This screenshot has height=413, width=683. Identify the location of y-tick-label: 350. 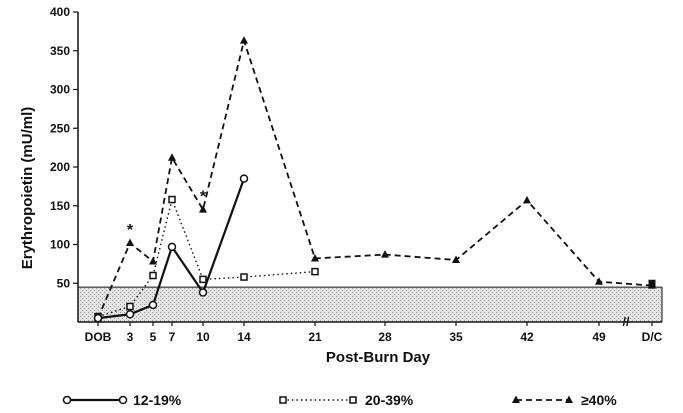
(60, 51).